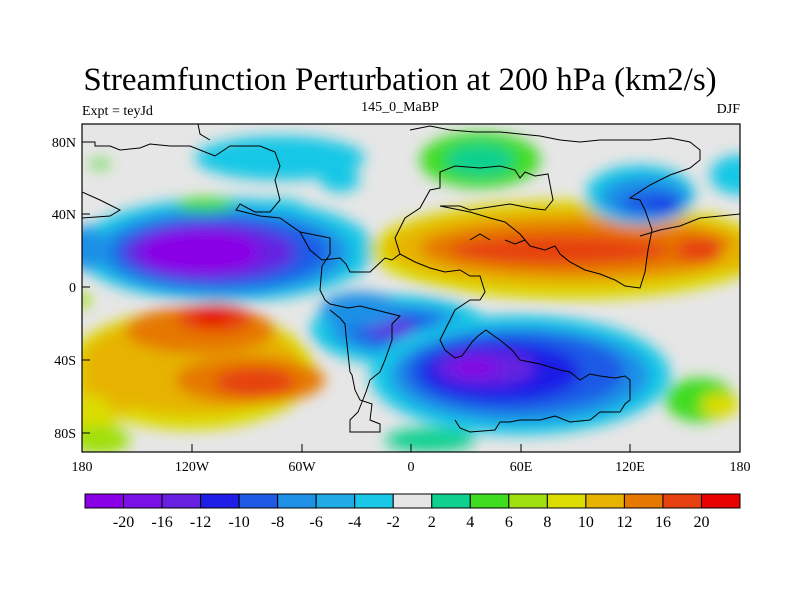 This screenshot has width=800, height=600. Describe the element at coordinates (630, 467) in the screenshot. I see `x-tick-label: 120E` at that location.